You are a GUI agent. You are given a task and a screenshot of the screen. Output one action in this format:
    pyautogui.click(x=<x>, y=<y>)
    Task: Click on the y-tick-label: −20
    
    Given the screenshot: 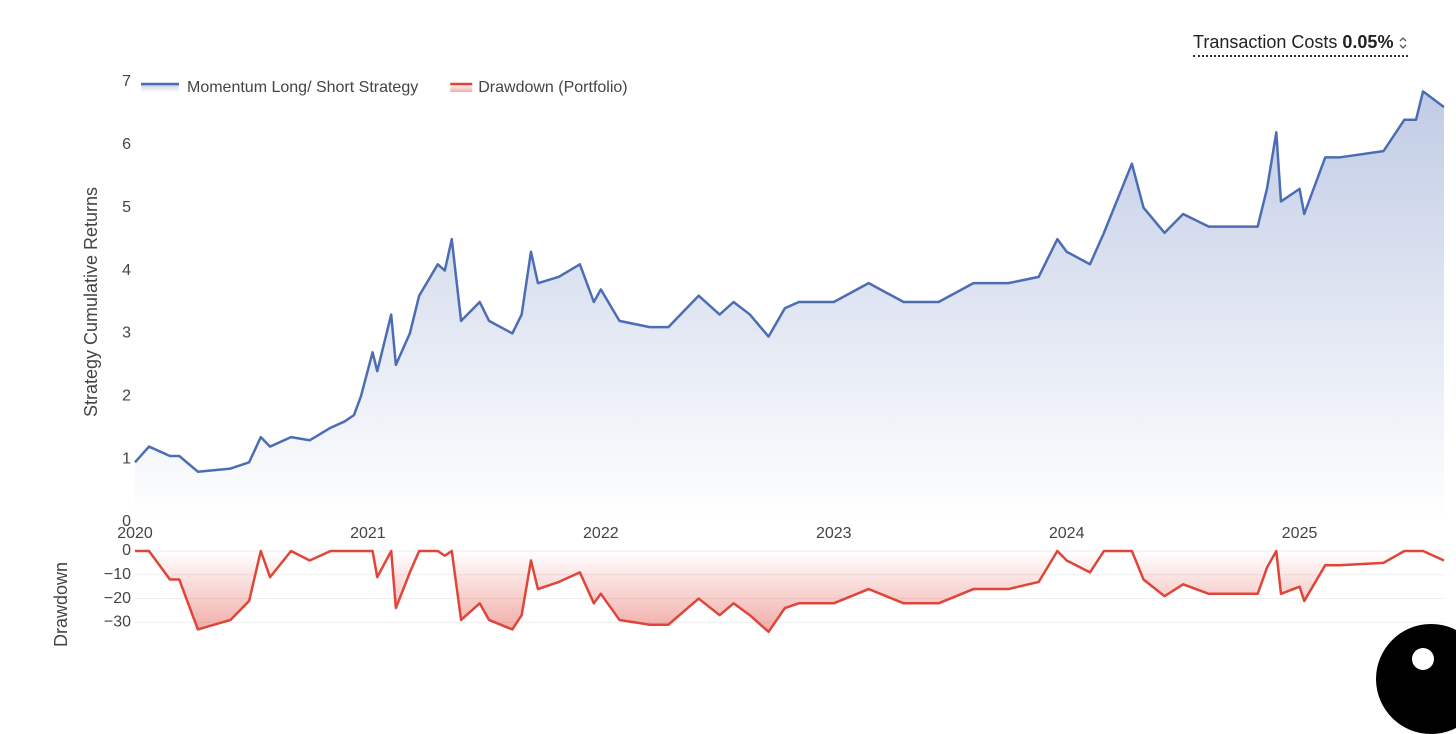 What is the action you would take?
    pyautogui.click(x=117, y=598)
    